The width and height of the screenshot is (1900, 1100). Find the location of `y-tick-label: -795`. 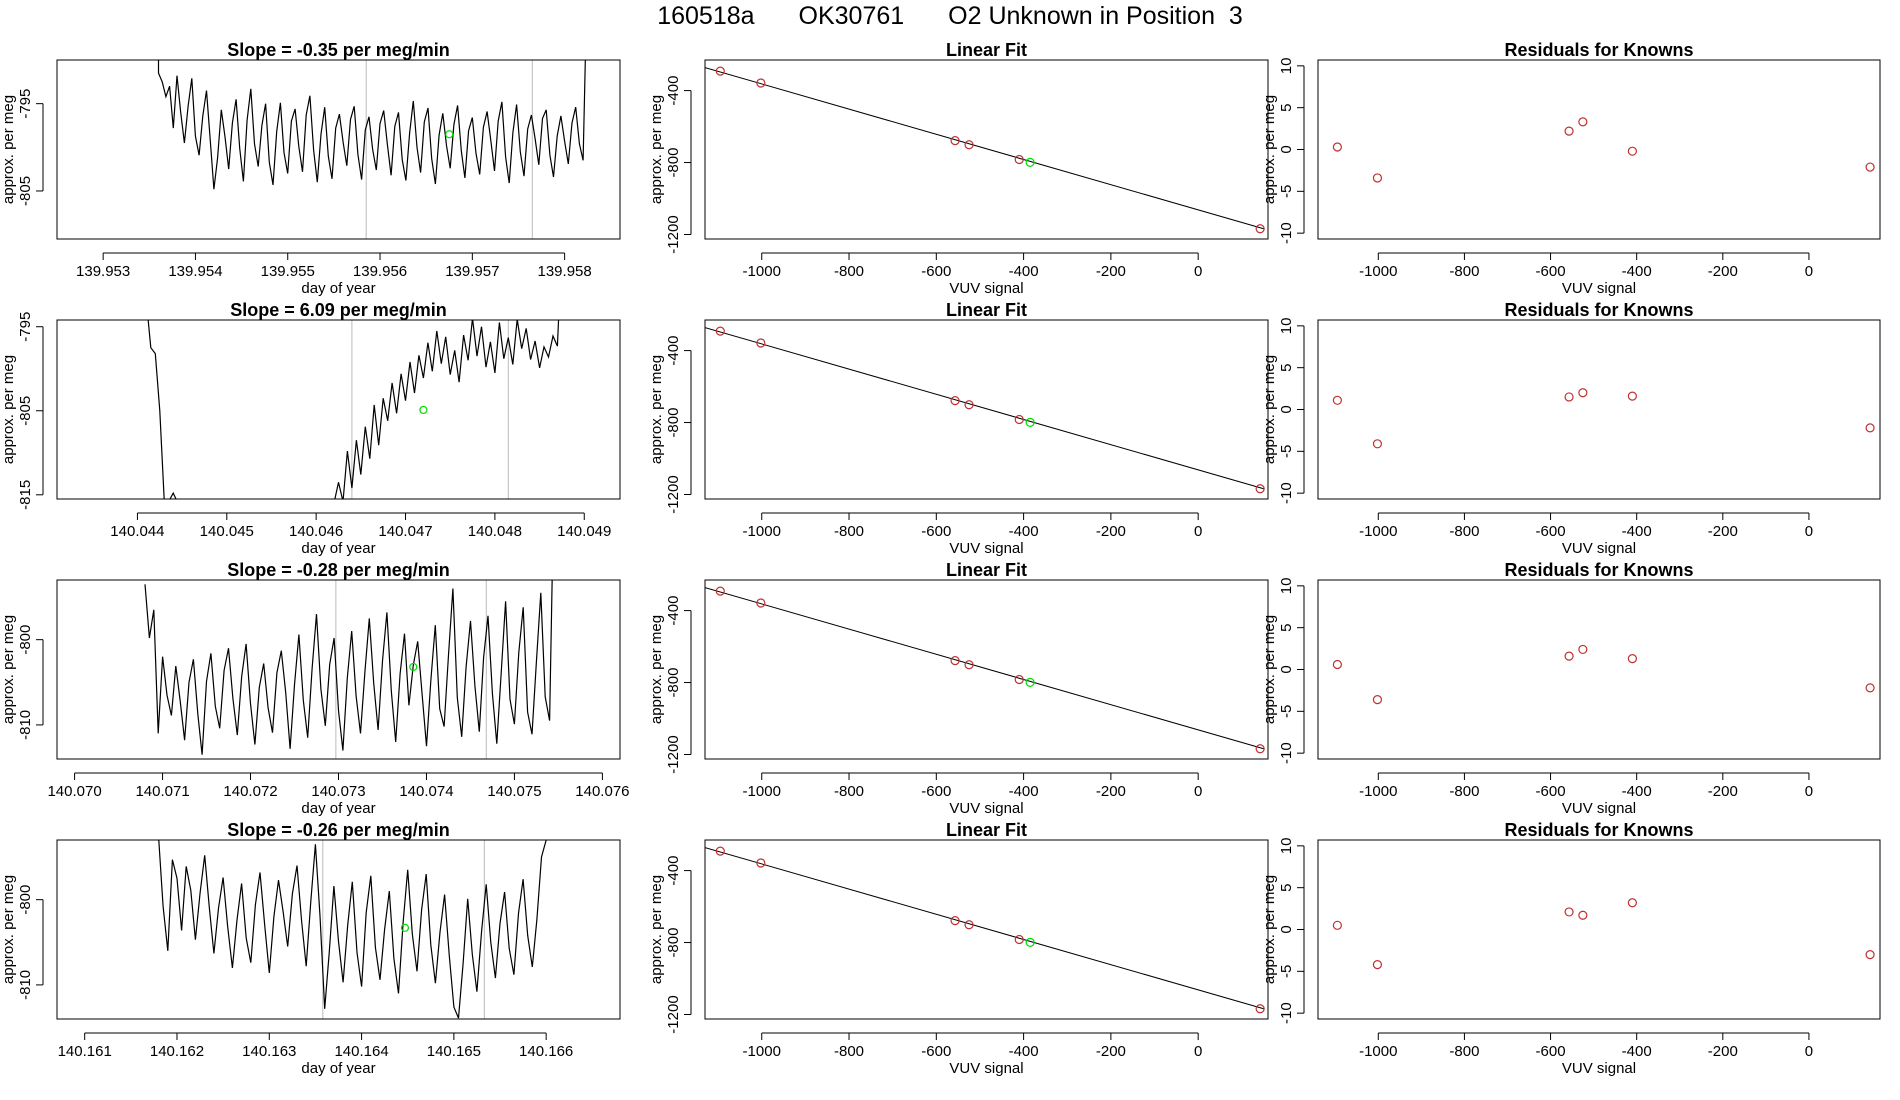

y-tick-label: -795 is located at coordinates (25, 104).